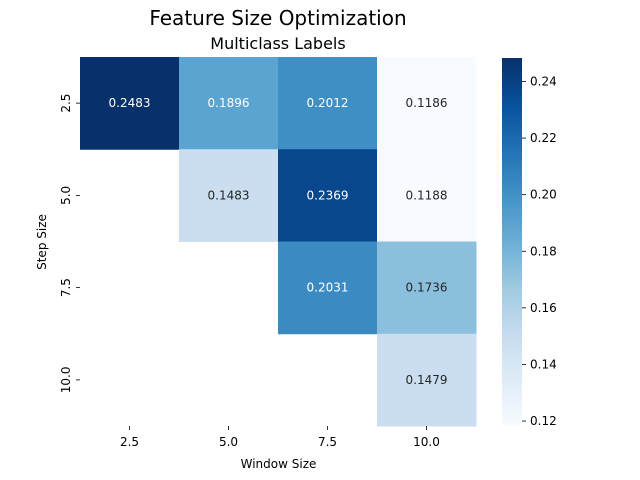 This screenshot has width=640, height=480. What do you see at coordinates (129, 442) in the screenshot?
I see `x-tick-label: 2.5` at bounding box center [129, 442].